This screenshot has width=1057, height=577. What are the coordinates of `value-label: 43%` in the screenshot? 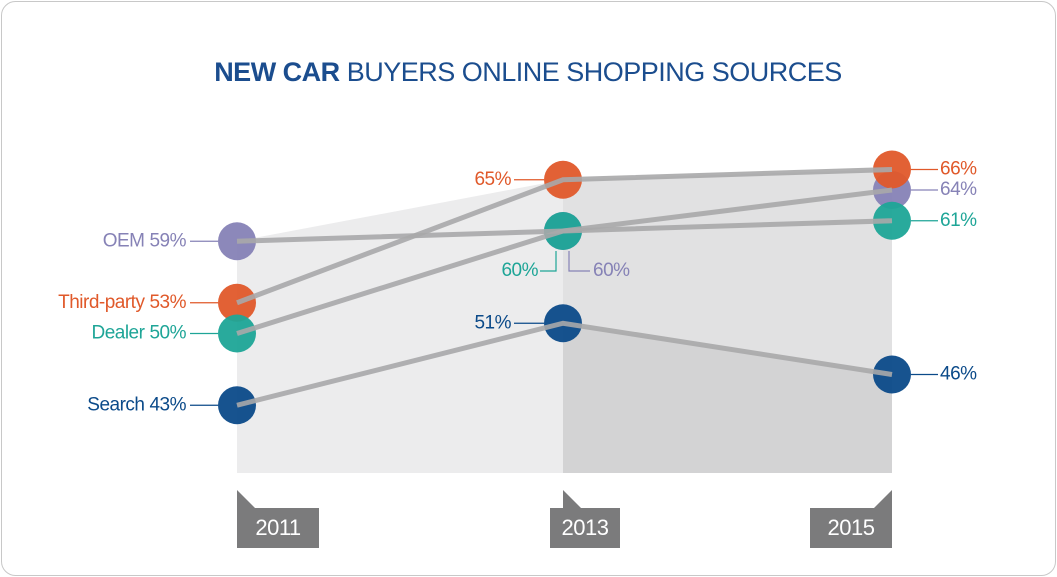 It's located at (167, 404).